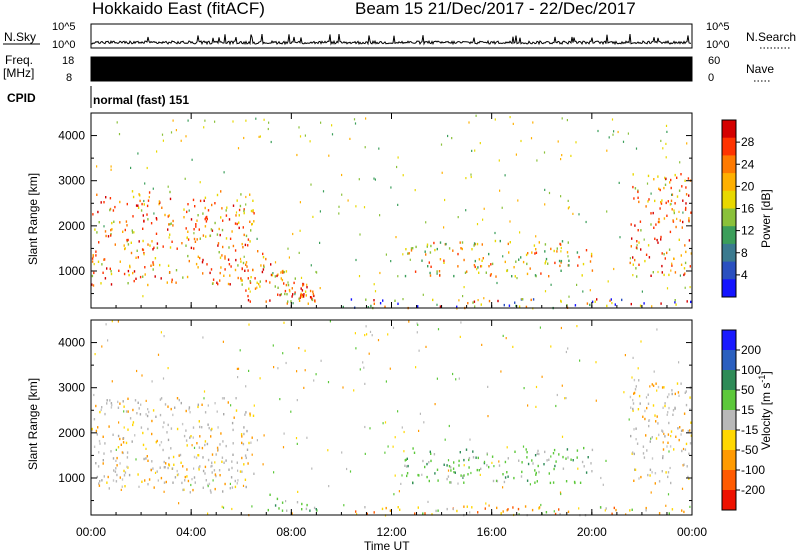  Describe the element at coordinates (744, 253) in the screenshot. I see `colorbar-tick-label: 8` at that location.